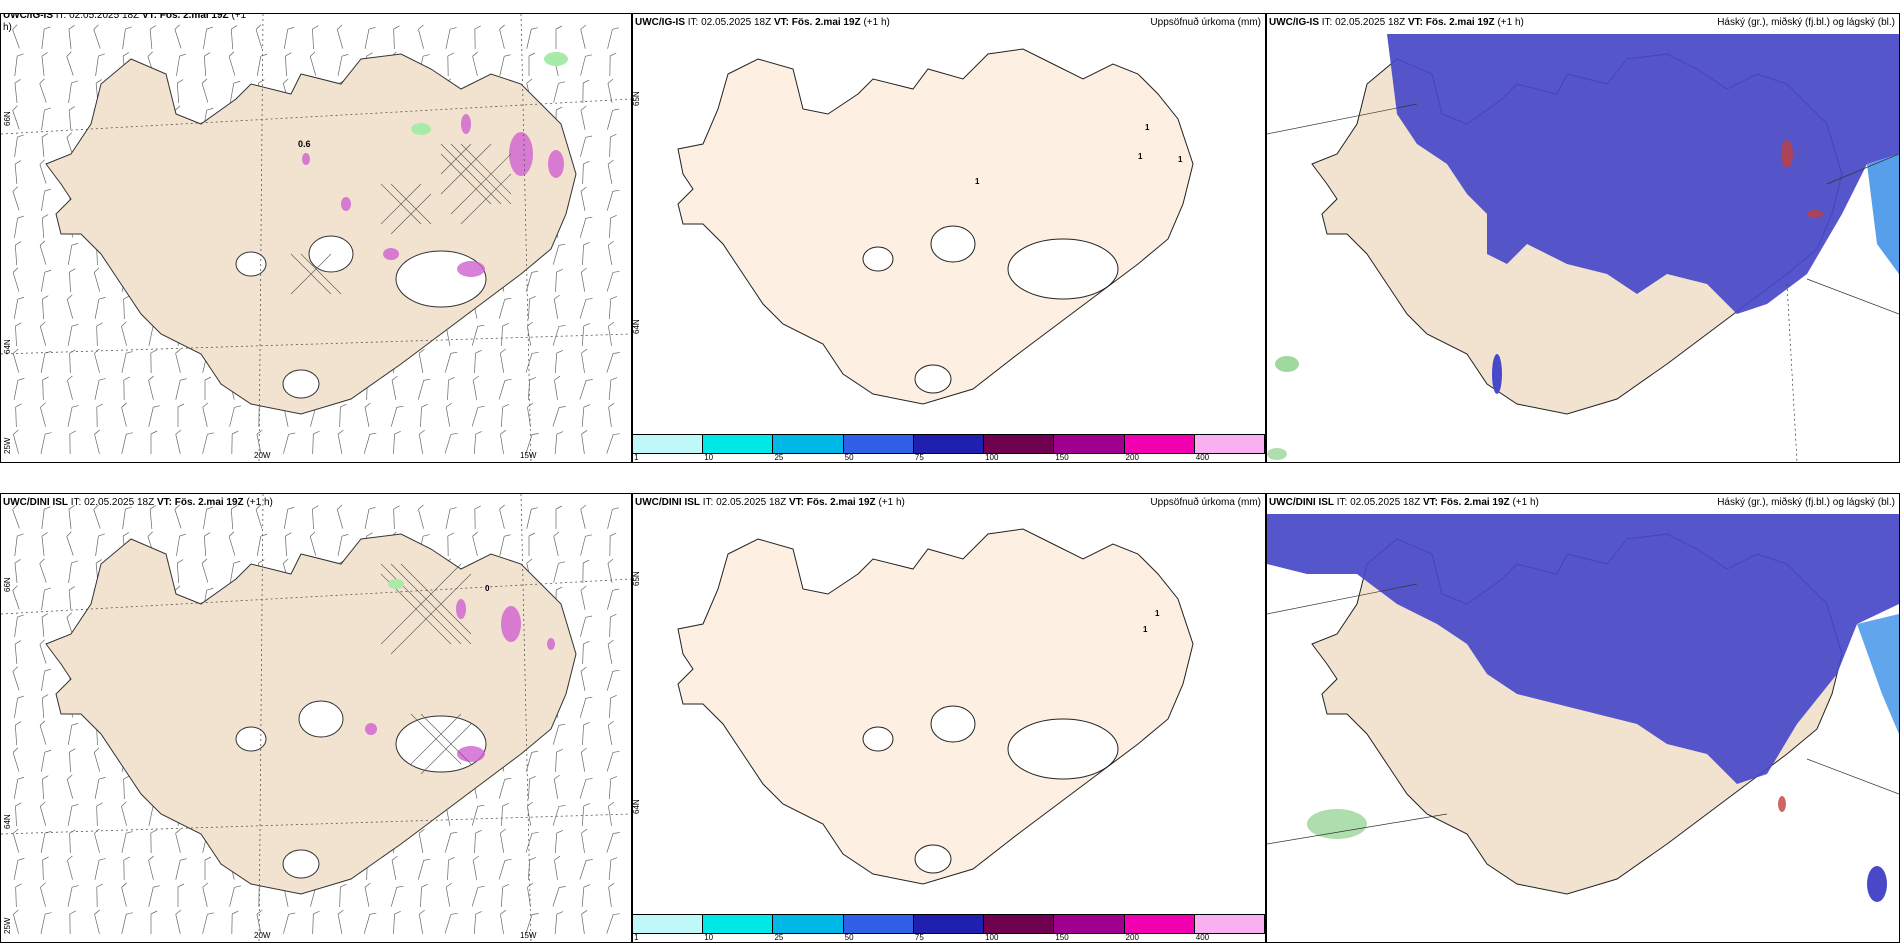  What do you see at coordinates (1815, 214) in the screenshot?
I see `precip-red` at bounding box center [1815, 214].